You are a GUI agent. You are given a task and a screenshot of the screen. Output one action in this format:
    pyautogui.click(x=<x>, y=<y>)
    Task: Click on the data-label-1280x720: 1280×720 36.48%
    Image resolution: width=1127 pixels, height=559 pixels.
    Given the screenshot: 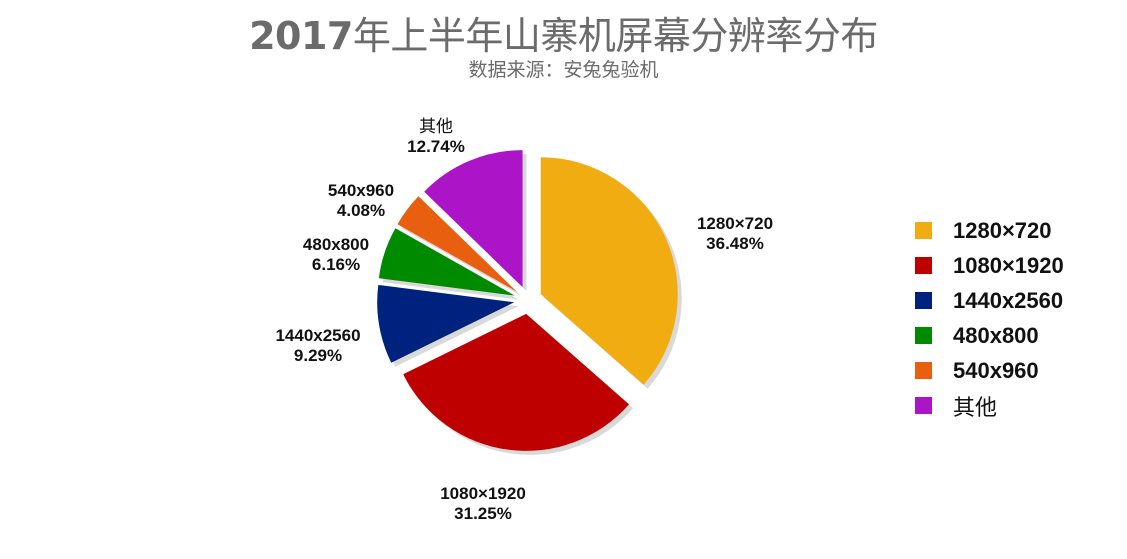 What is the action you would take?
    pyautogui.click(x=735, y=233)
    